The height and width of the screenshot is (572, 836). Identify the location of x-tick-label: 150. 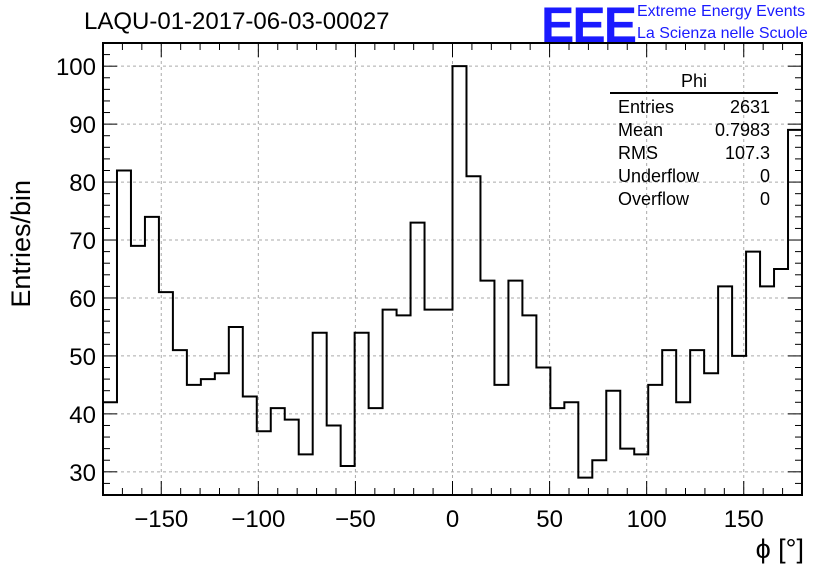
(744, 519).